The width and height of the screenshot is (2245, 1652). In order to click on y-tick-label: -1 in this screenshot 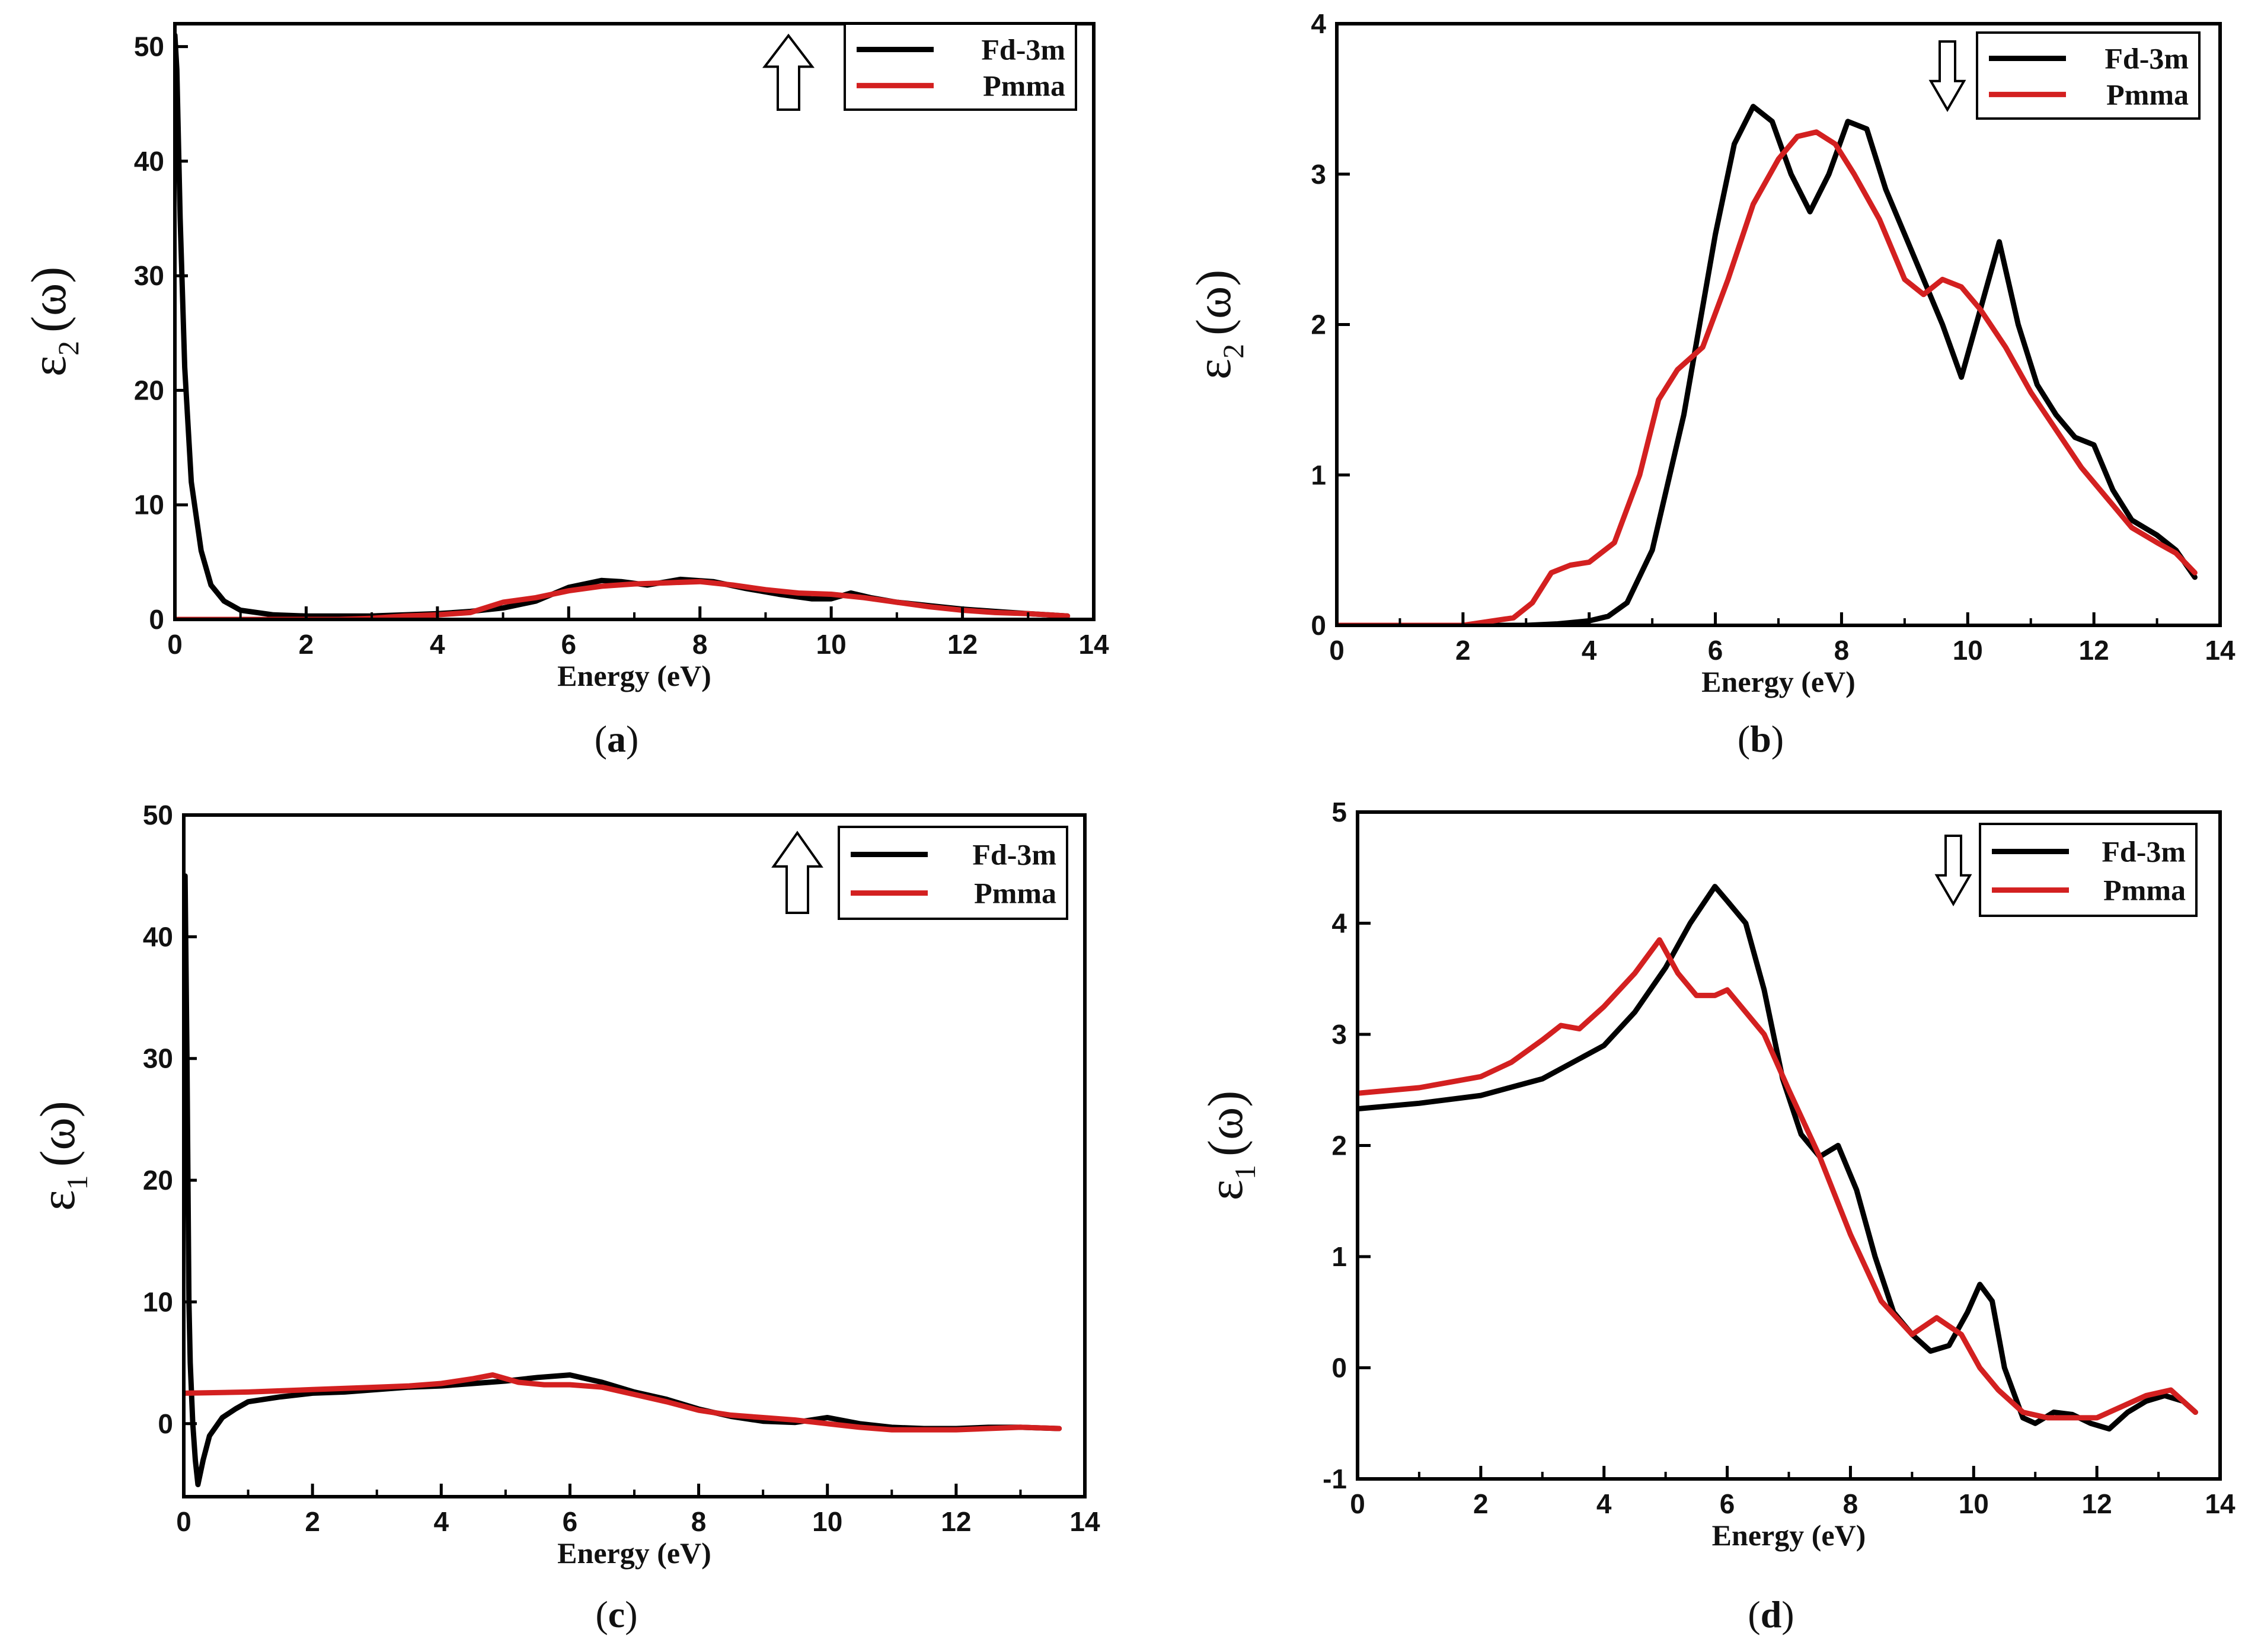, I will do `click(1335, 1479)`.